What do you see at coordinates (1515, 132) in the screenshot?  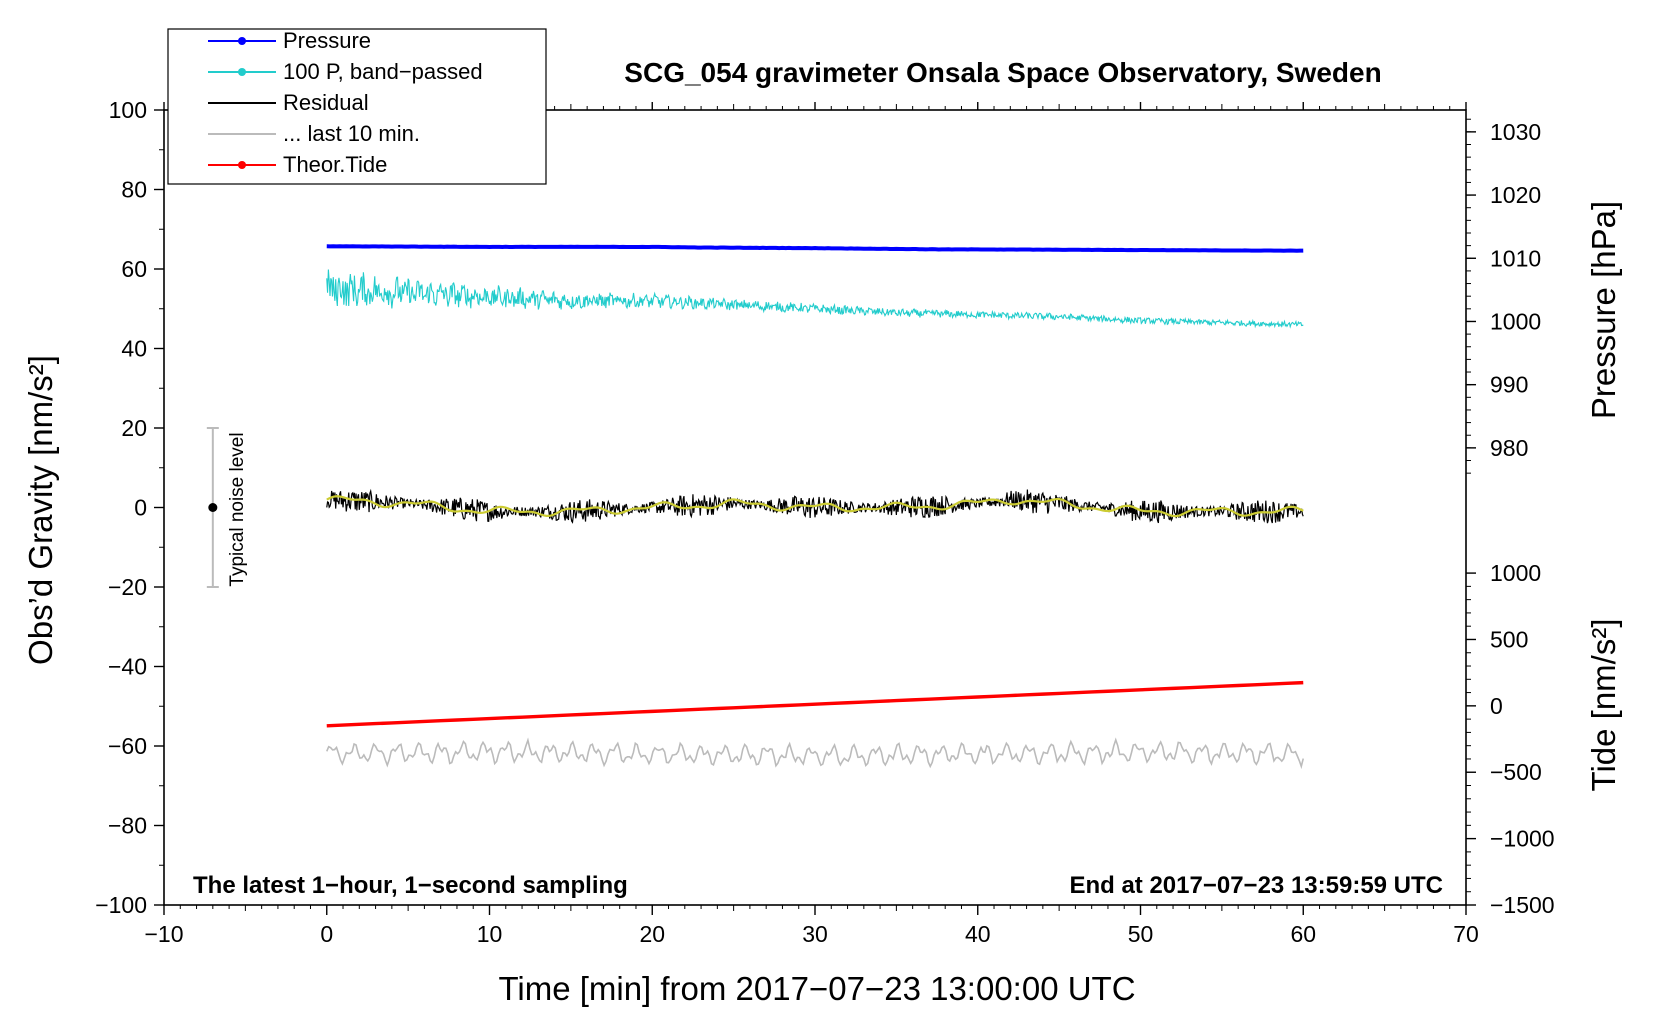 I see `pressure-tick-label: 1030` at bounding box center [1515, 132].